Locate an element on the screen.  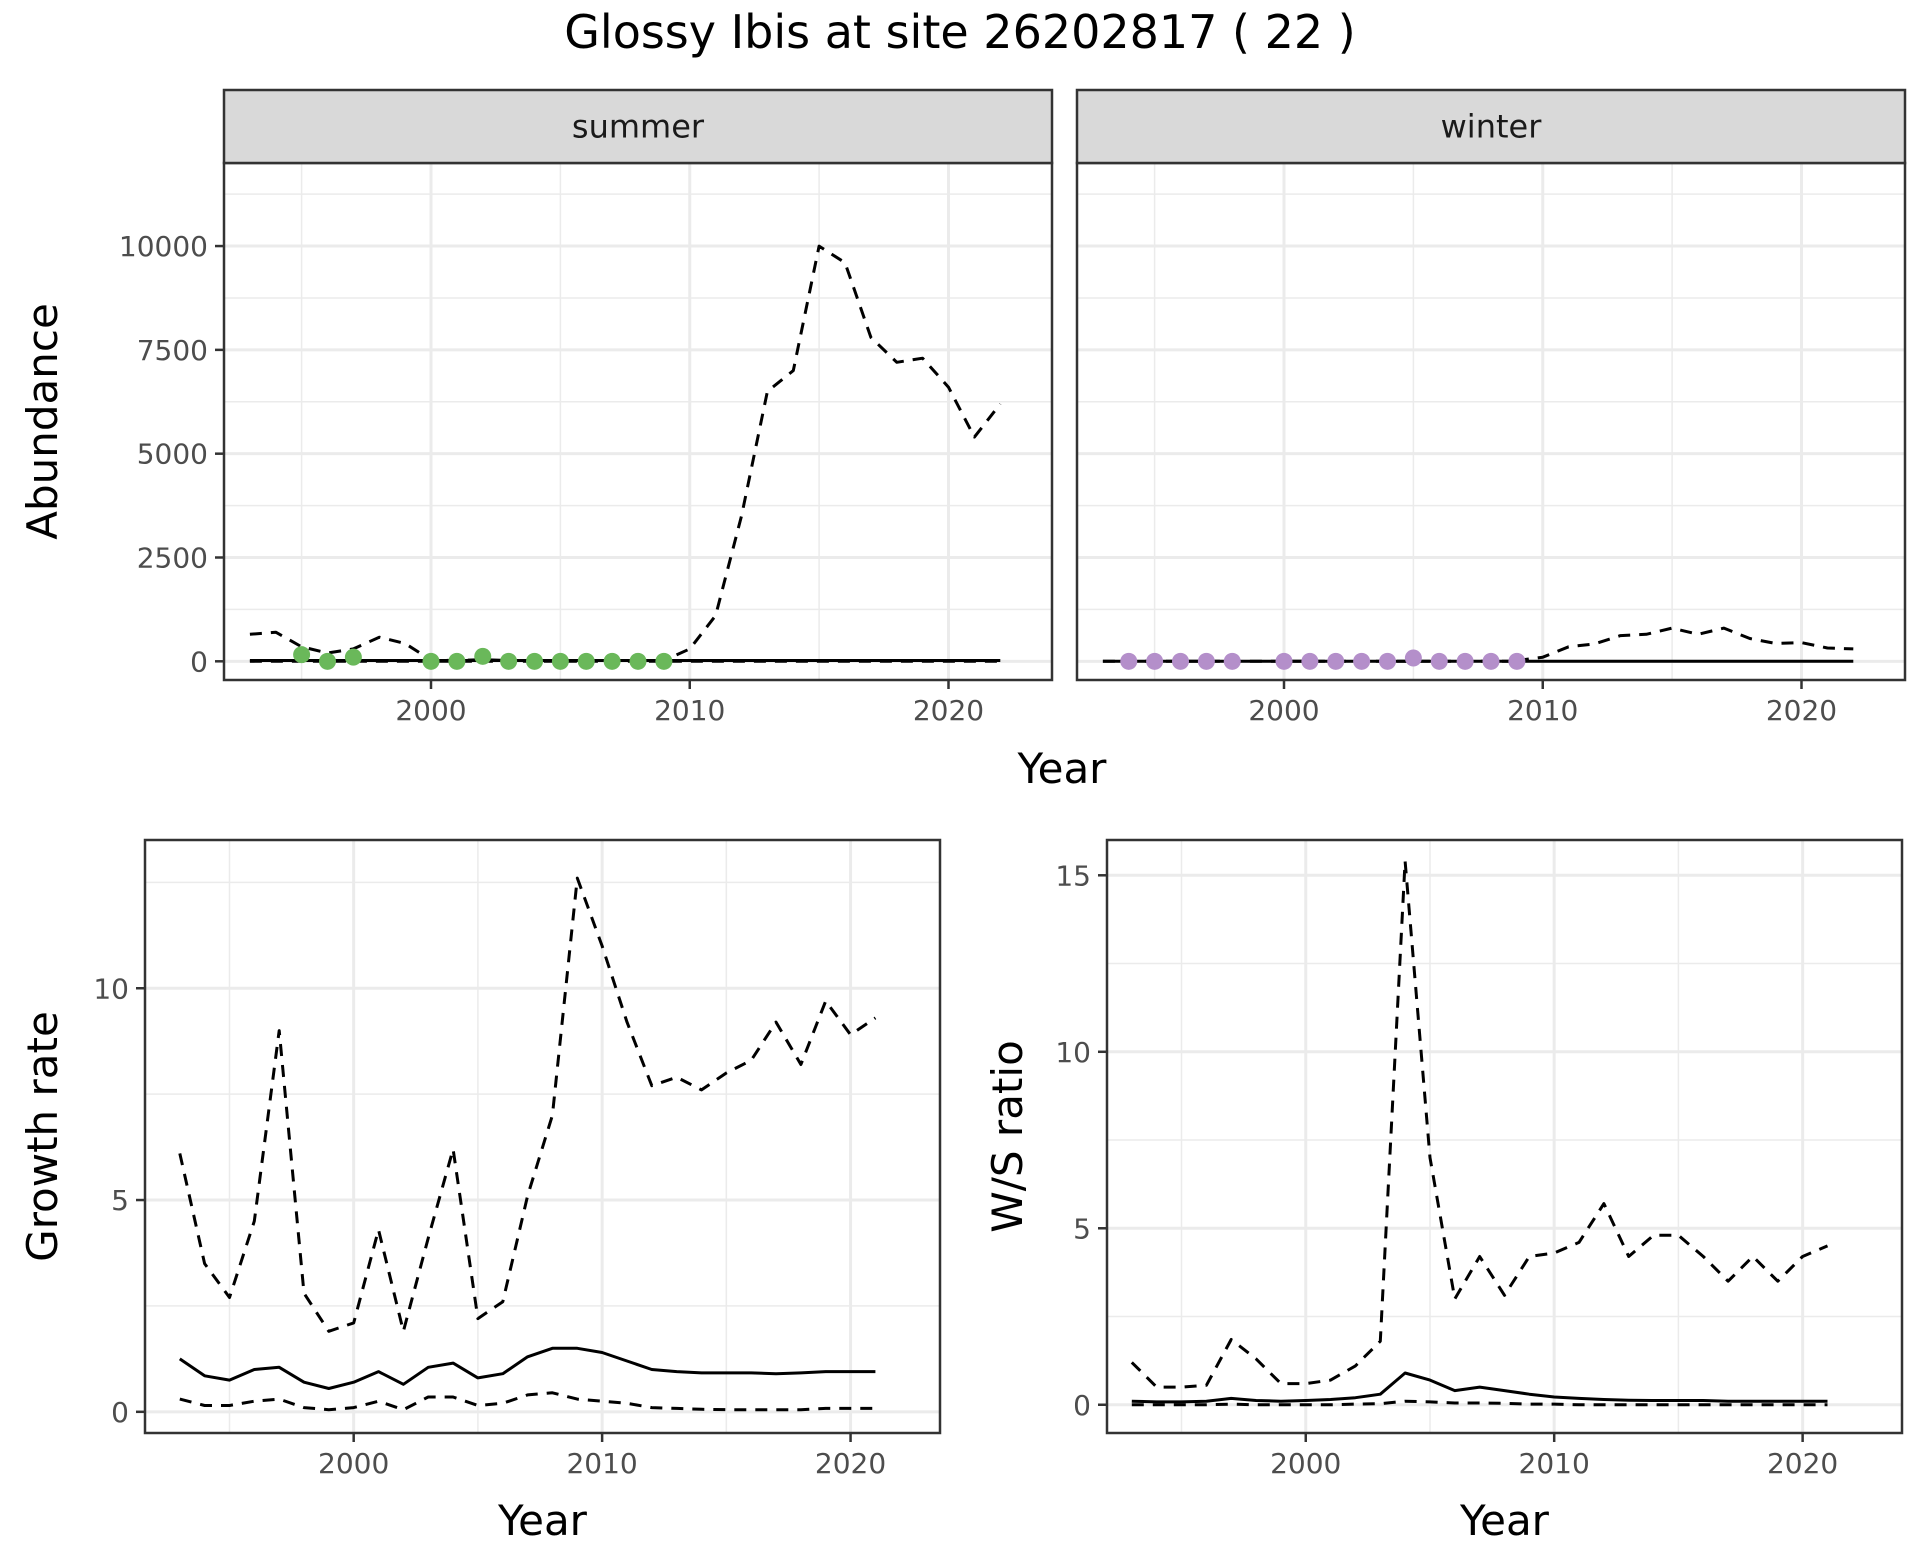
y-axis-title: Growth rate is located at coordinates (42, 1136).